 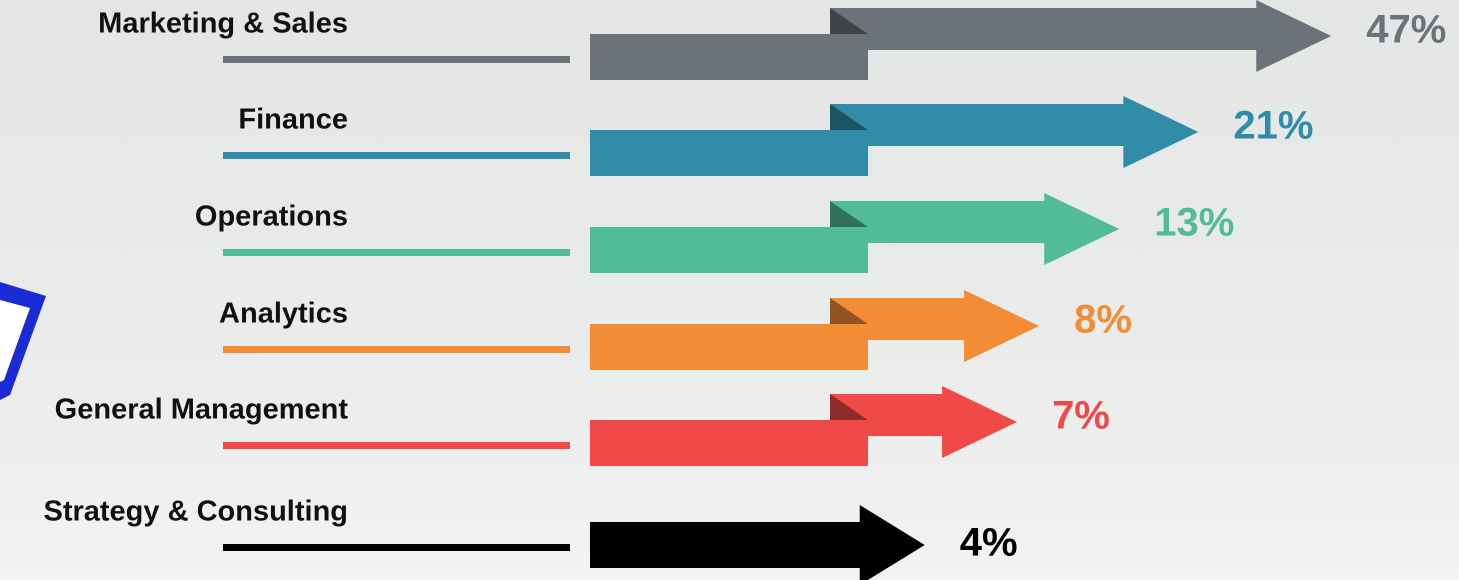 What do you see at coordinates (1273, 126) in the screenshot?
I see `value-label: 21%` at bounding box center [1273, 126].